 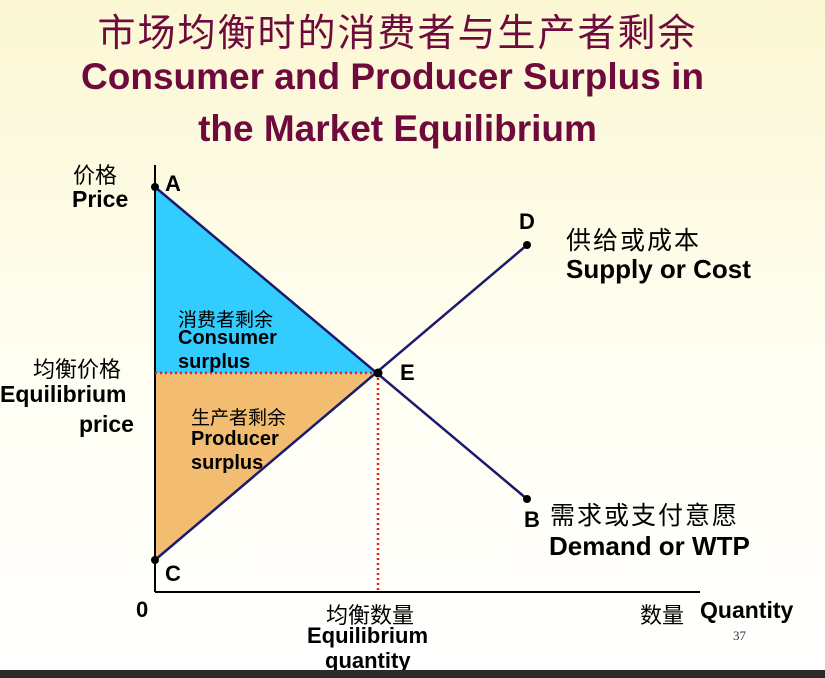 What do you see at coordinates (397, 128) in the screenshot?
I see `title-english-line2: the Market Equilibrium` at bounding box center [397, 128].